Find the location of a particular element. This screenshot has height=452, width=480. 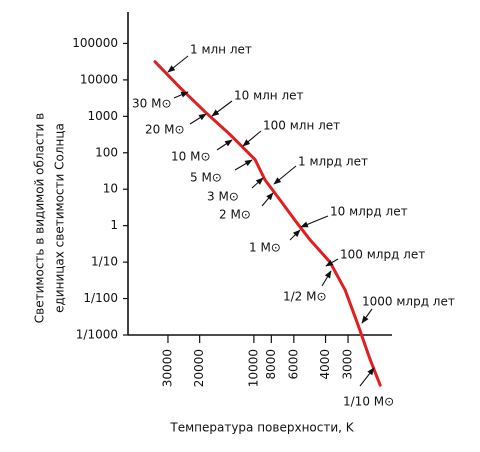

x-tick-label: 20000 is located at coordinates (199, 368).